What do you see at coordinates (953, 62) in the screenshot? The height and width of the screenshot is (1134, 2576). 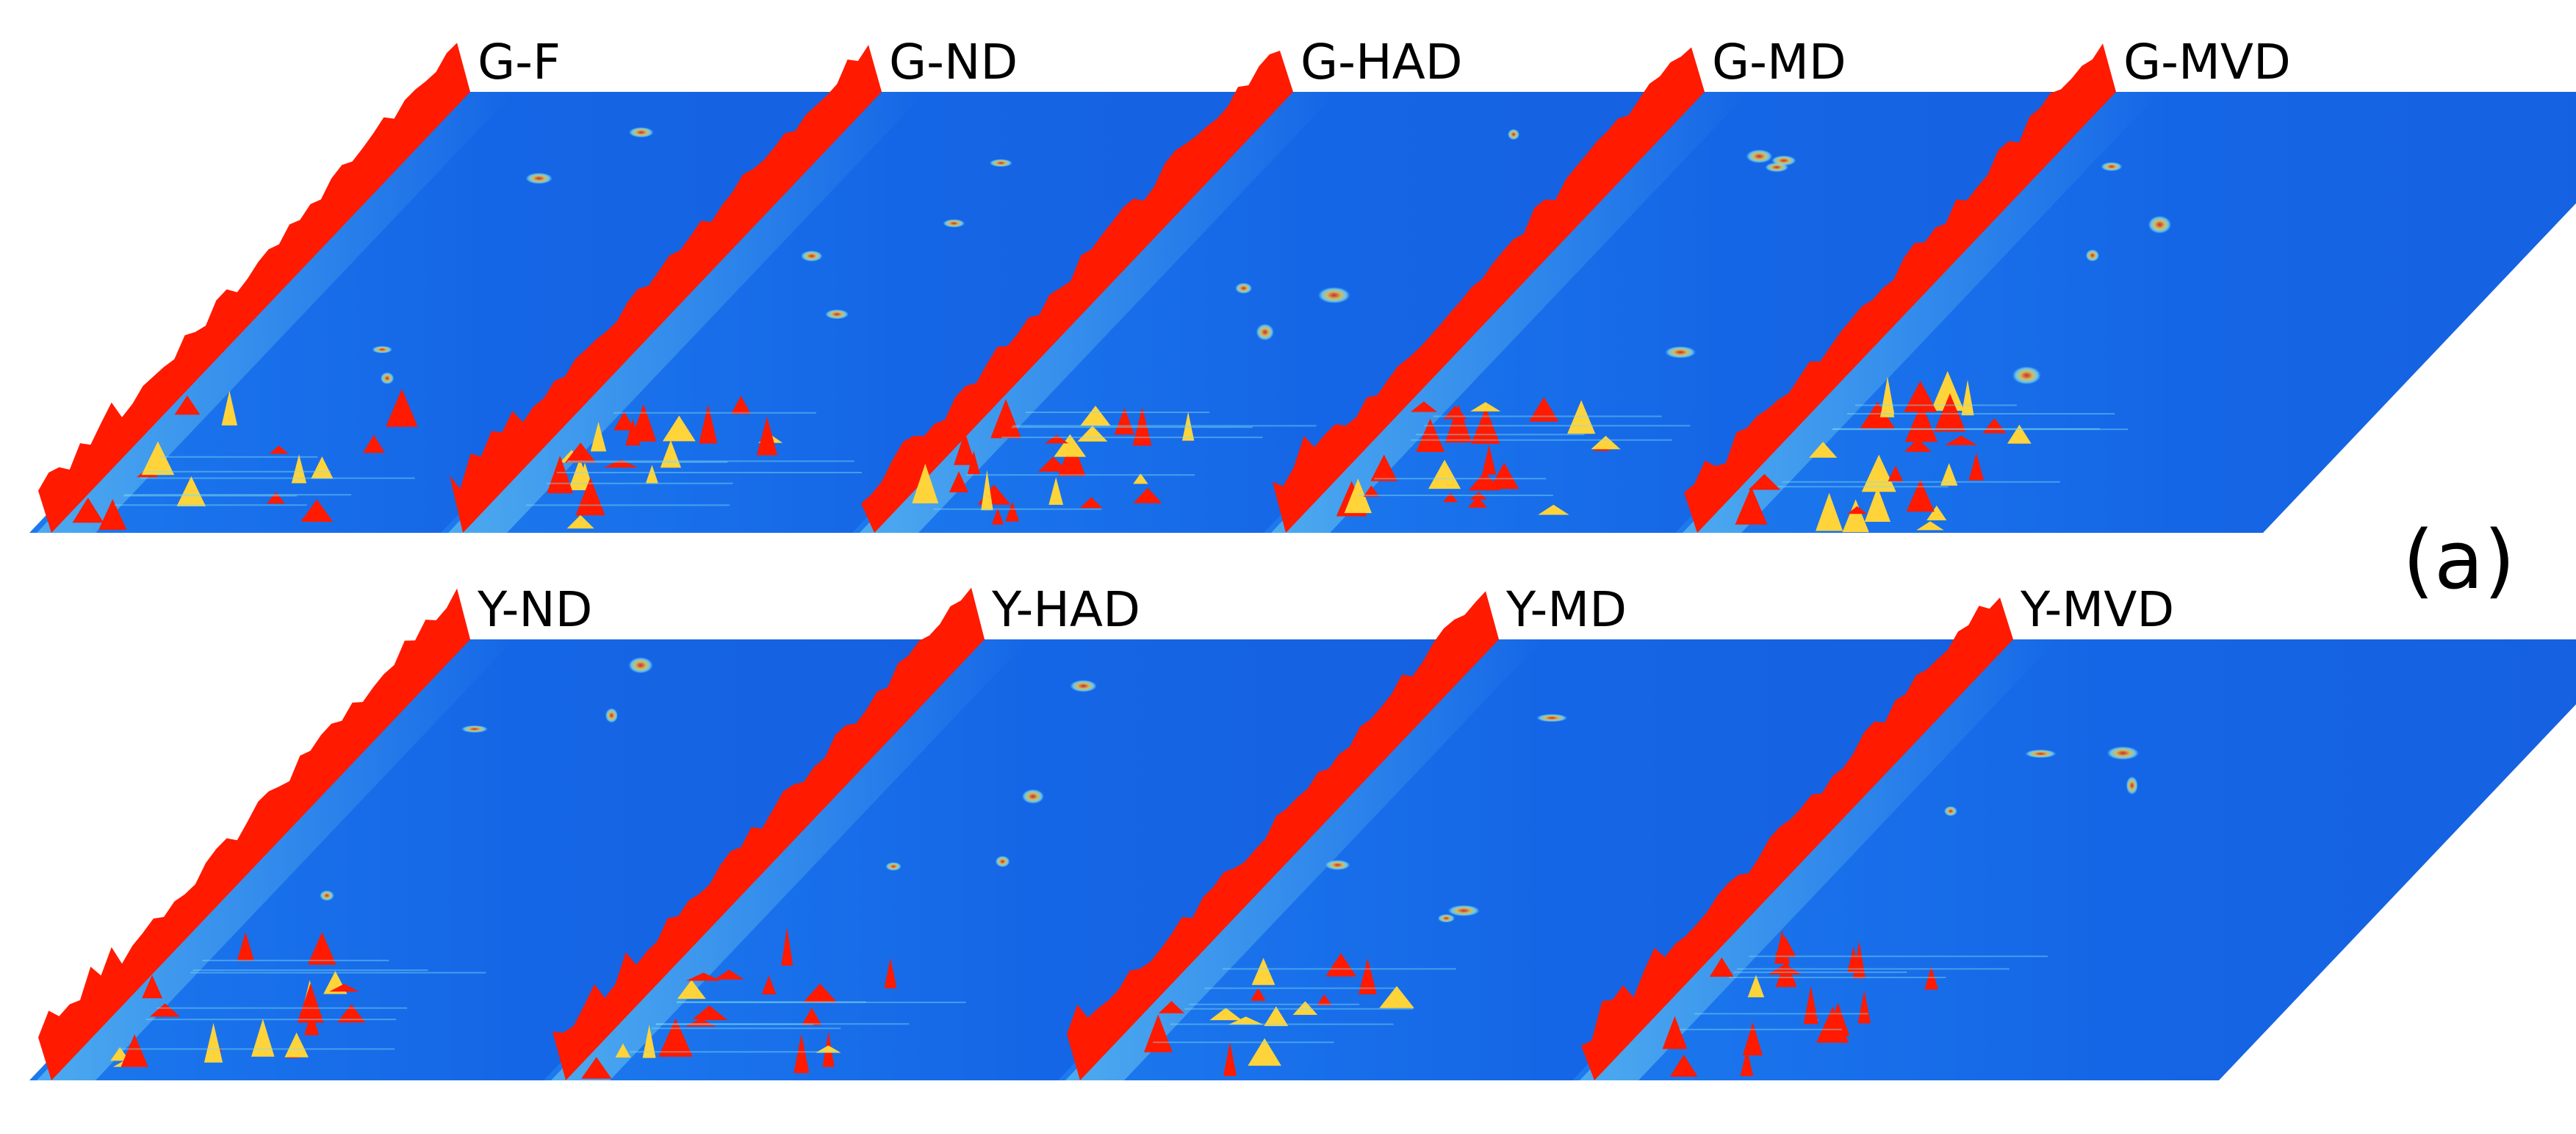 I see `panel-label: G-ND` at bounding box center [953, 62].